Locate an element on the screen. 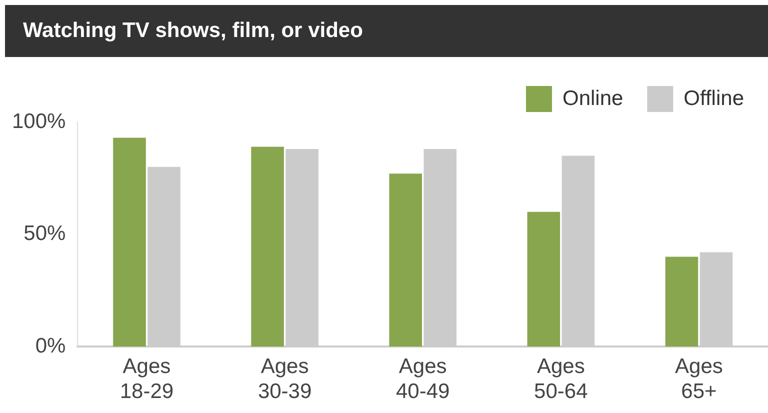  y-tick-label: 50% is located at coordinates (45, 234).